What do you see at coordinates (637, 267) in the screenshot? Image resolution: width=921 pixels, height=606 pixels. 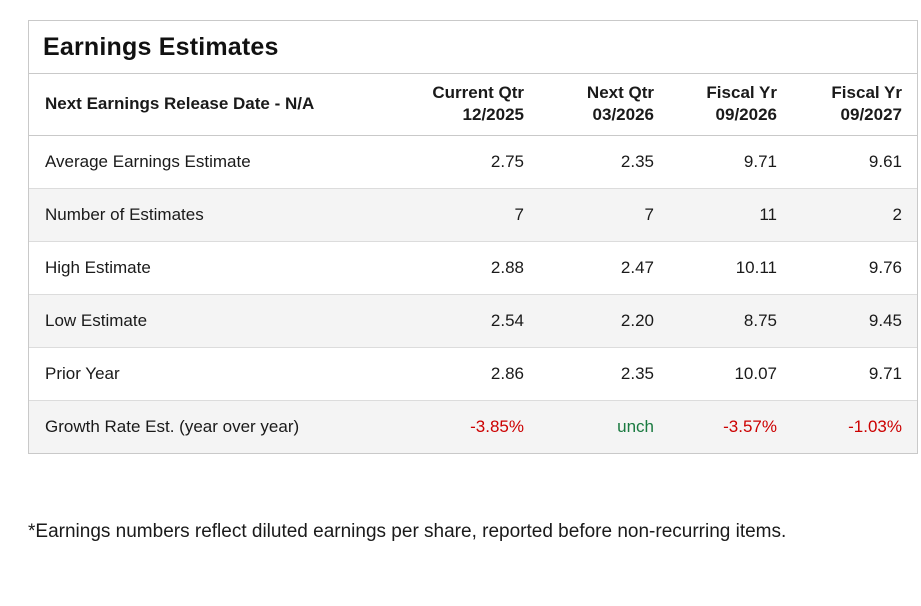 I see `cell-value: 2.47` at bounding box center [637, 267].